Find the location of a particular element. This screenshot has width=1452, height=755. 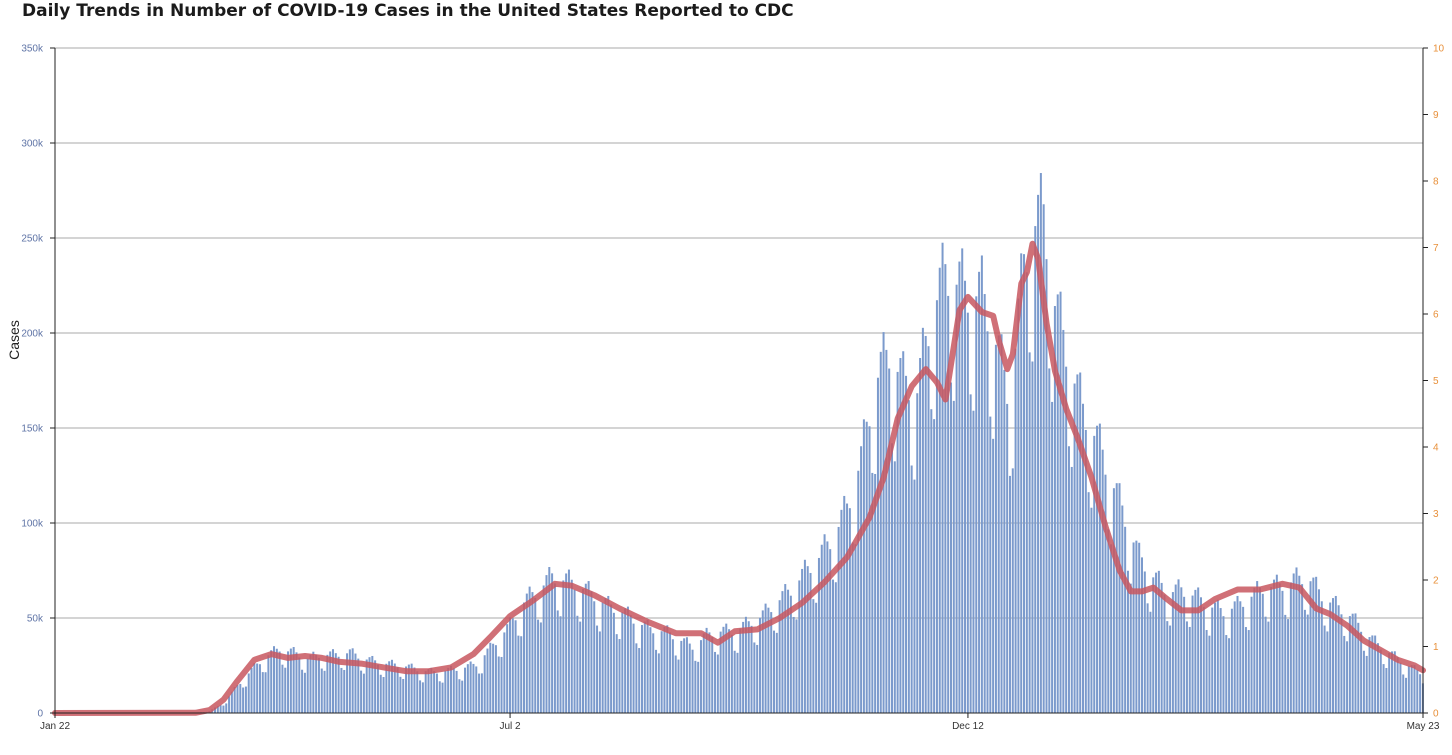

x-tick-label: Jan 22 is located at coordinates (55, 726).